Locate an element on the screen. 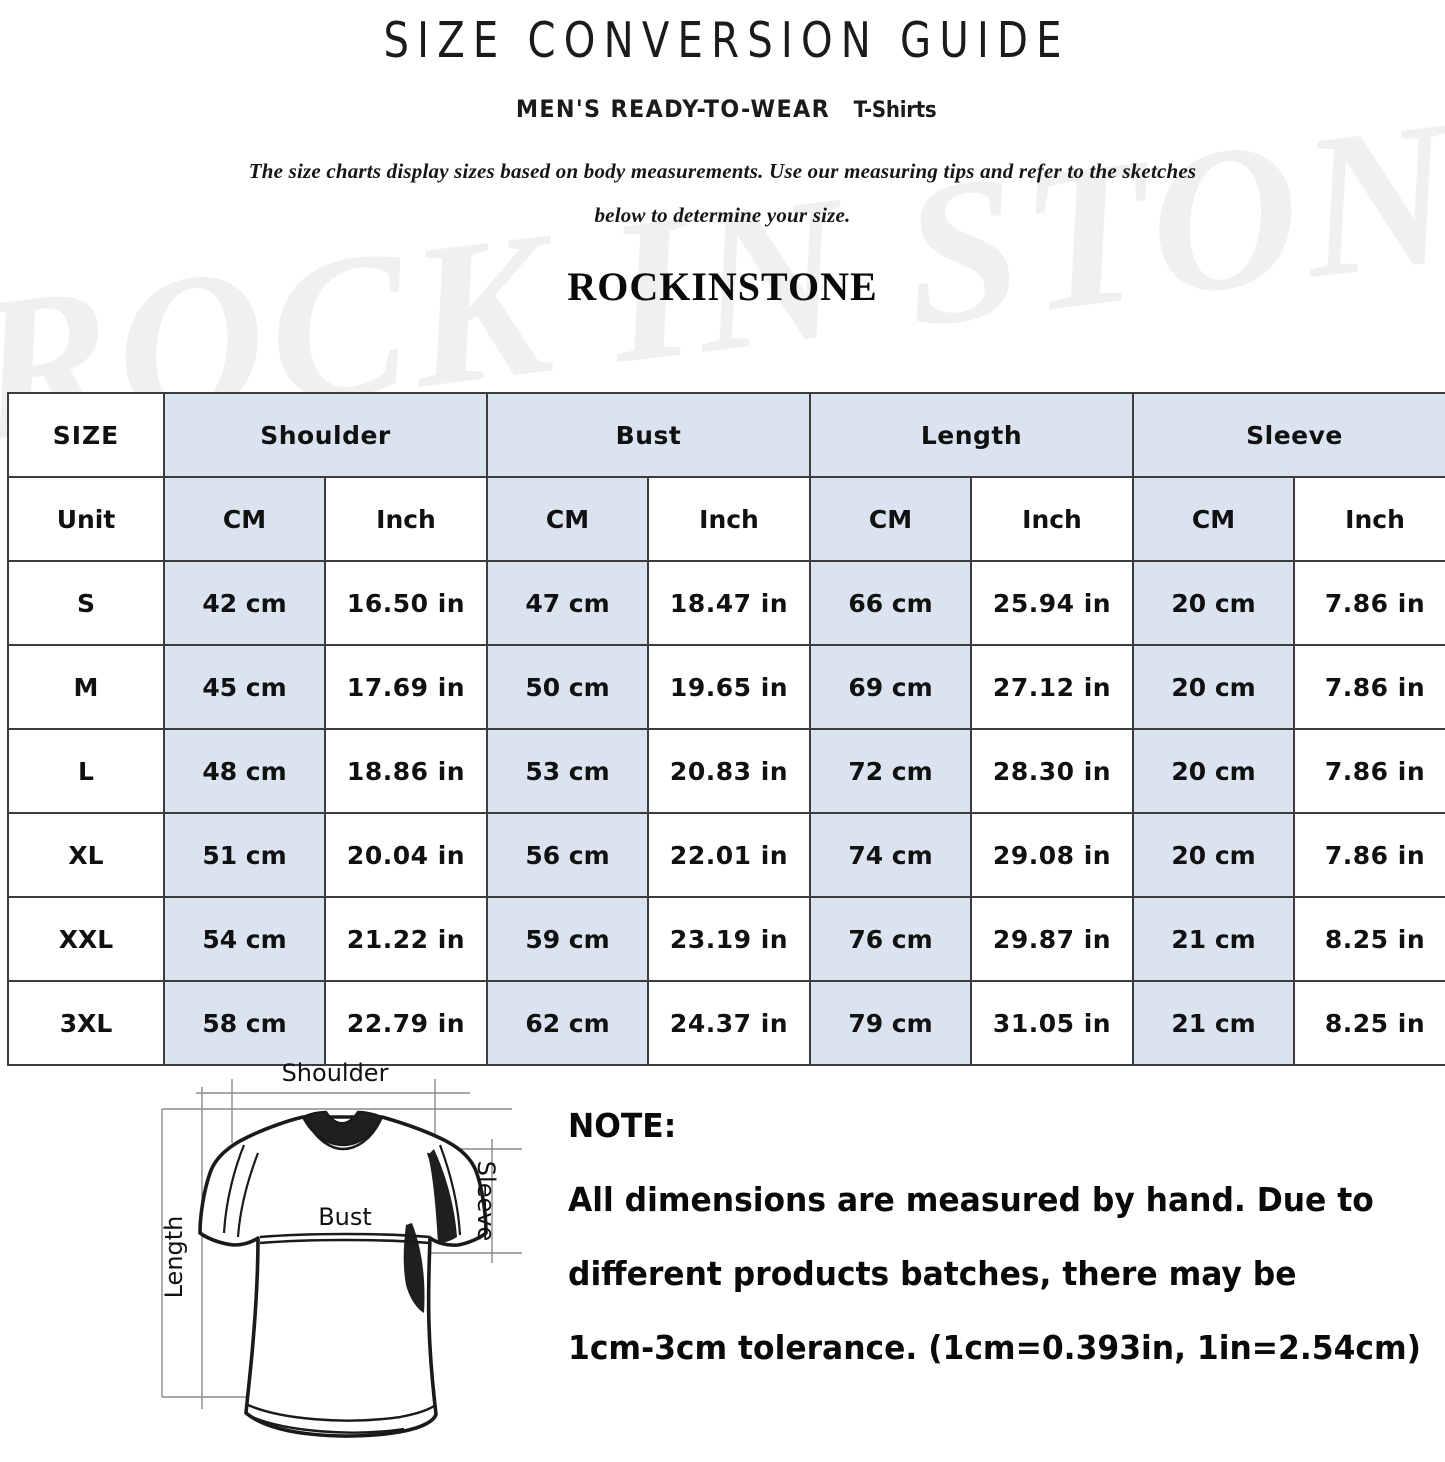 This screenshot has height=1462, width=1445. diagram-label-bust: Bust is located at coordinates (345, 1217).